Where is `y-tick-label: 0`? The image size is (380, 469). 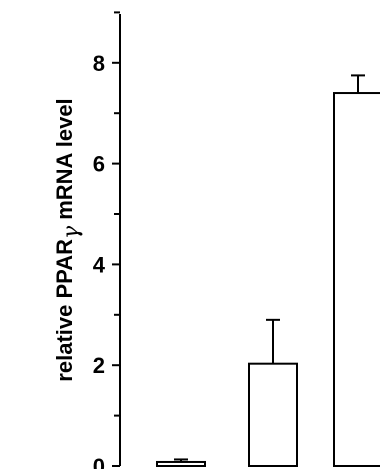
y-tick-label: 0 is located at coordinates (99, 461).